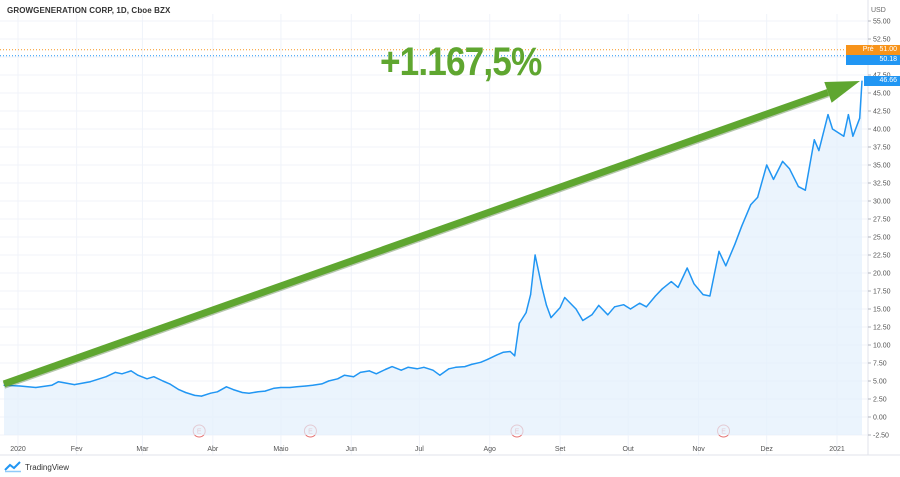  What do you see at coordinates (873, 60) in the screenshot?
I see `last-price-badge: 50.18` at bounding box center [873, 60].